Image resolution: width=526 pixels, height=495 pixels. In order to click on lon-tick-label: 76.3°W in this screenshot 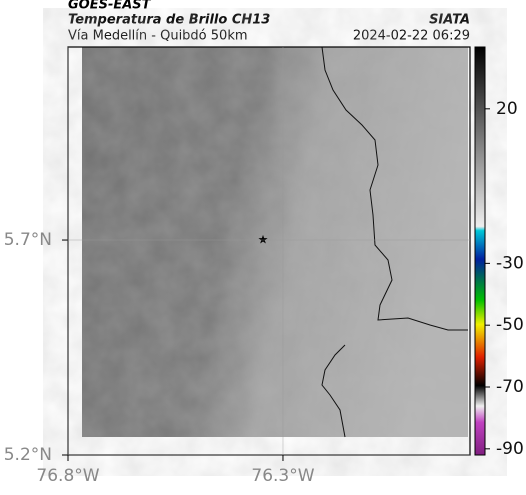, I will do `click(282, 476)`.